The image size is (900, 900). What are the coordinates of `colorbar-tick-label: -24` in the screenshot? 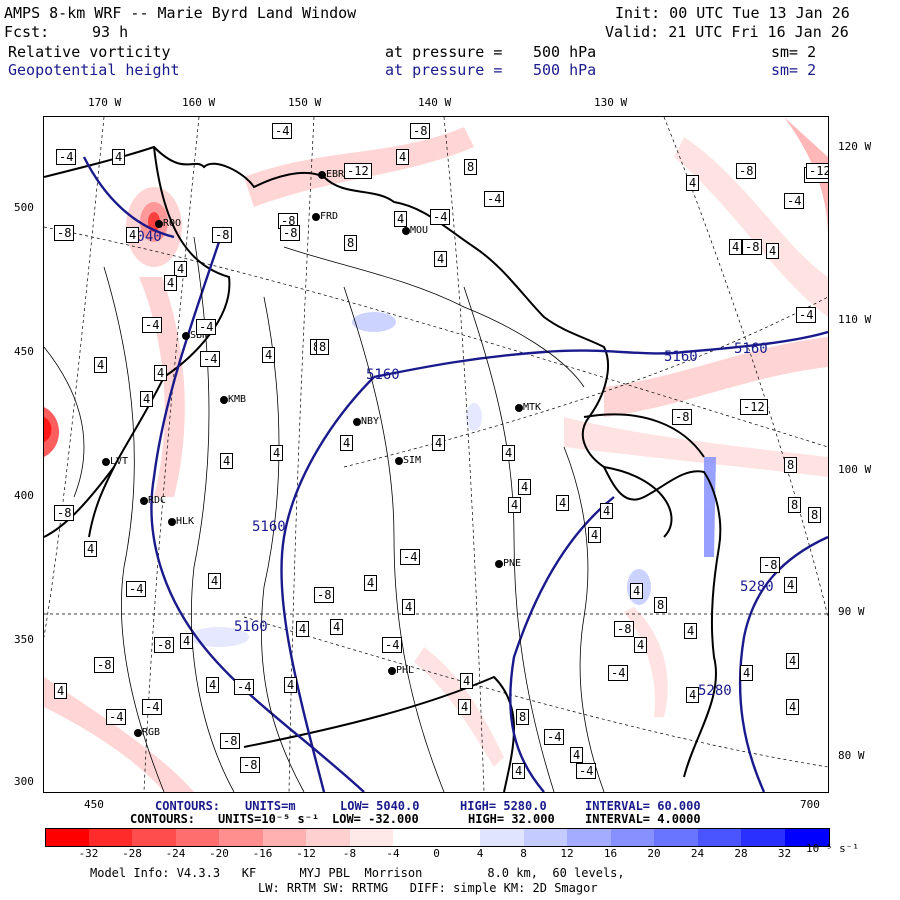 It's located at (175, 853).